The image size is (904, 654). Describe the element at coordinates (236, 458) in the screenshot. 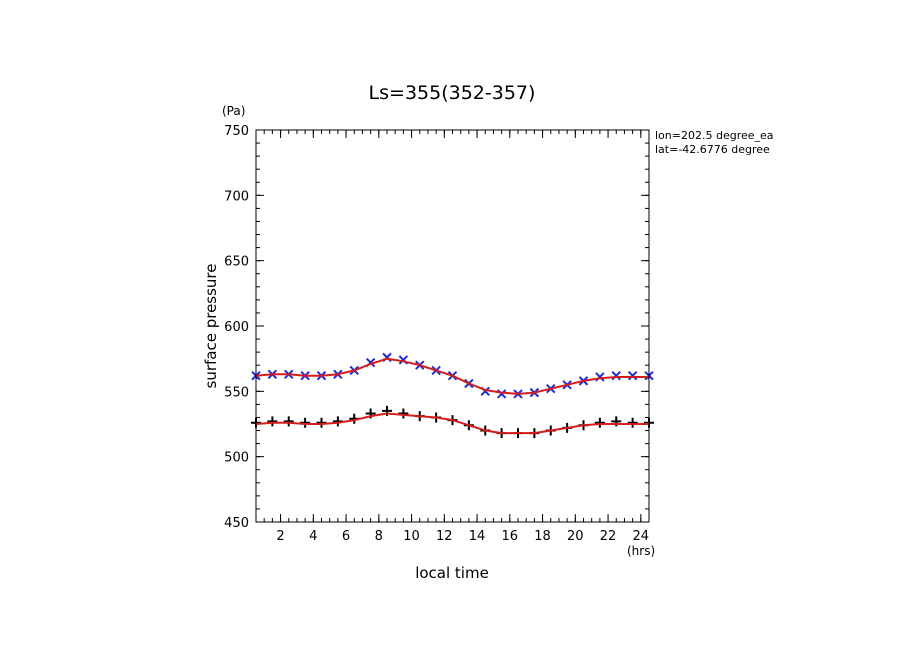

I see `y-tick-label: 500` at that location.